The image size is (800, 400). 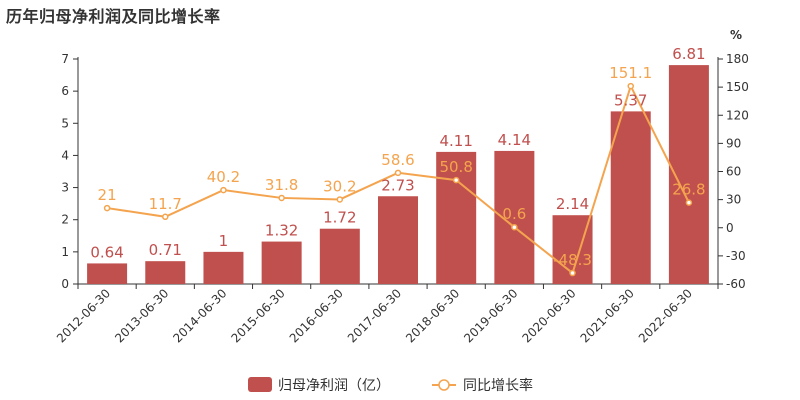 I want to click on y-left-tick-label: 7, so click(x=65, y=59).